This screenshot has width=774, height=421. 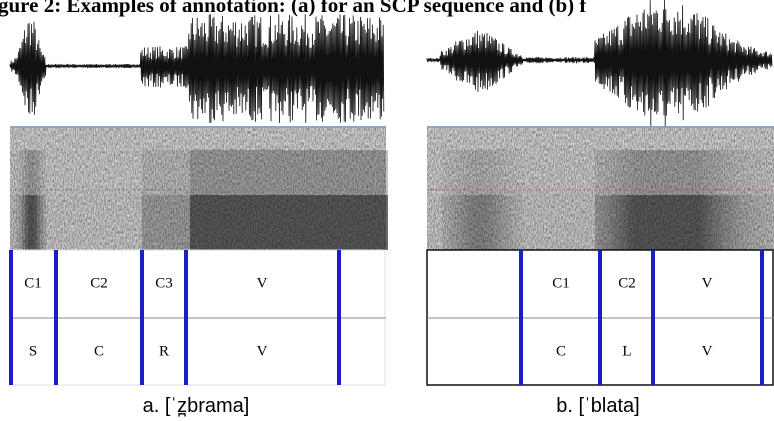 What do you see at coordinates (164, 283) in the screenshot?
I see `tier-label: C3` at bounding box center [164, 283].